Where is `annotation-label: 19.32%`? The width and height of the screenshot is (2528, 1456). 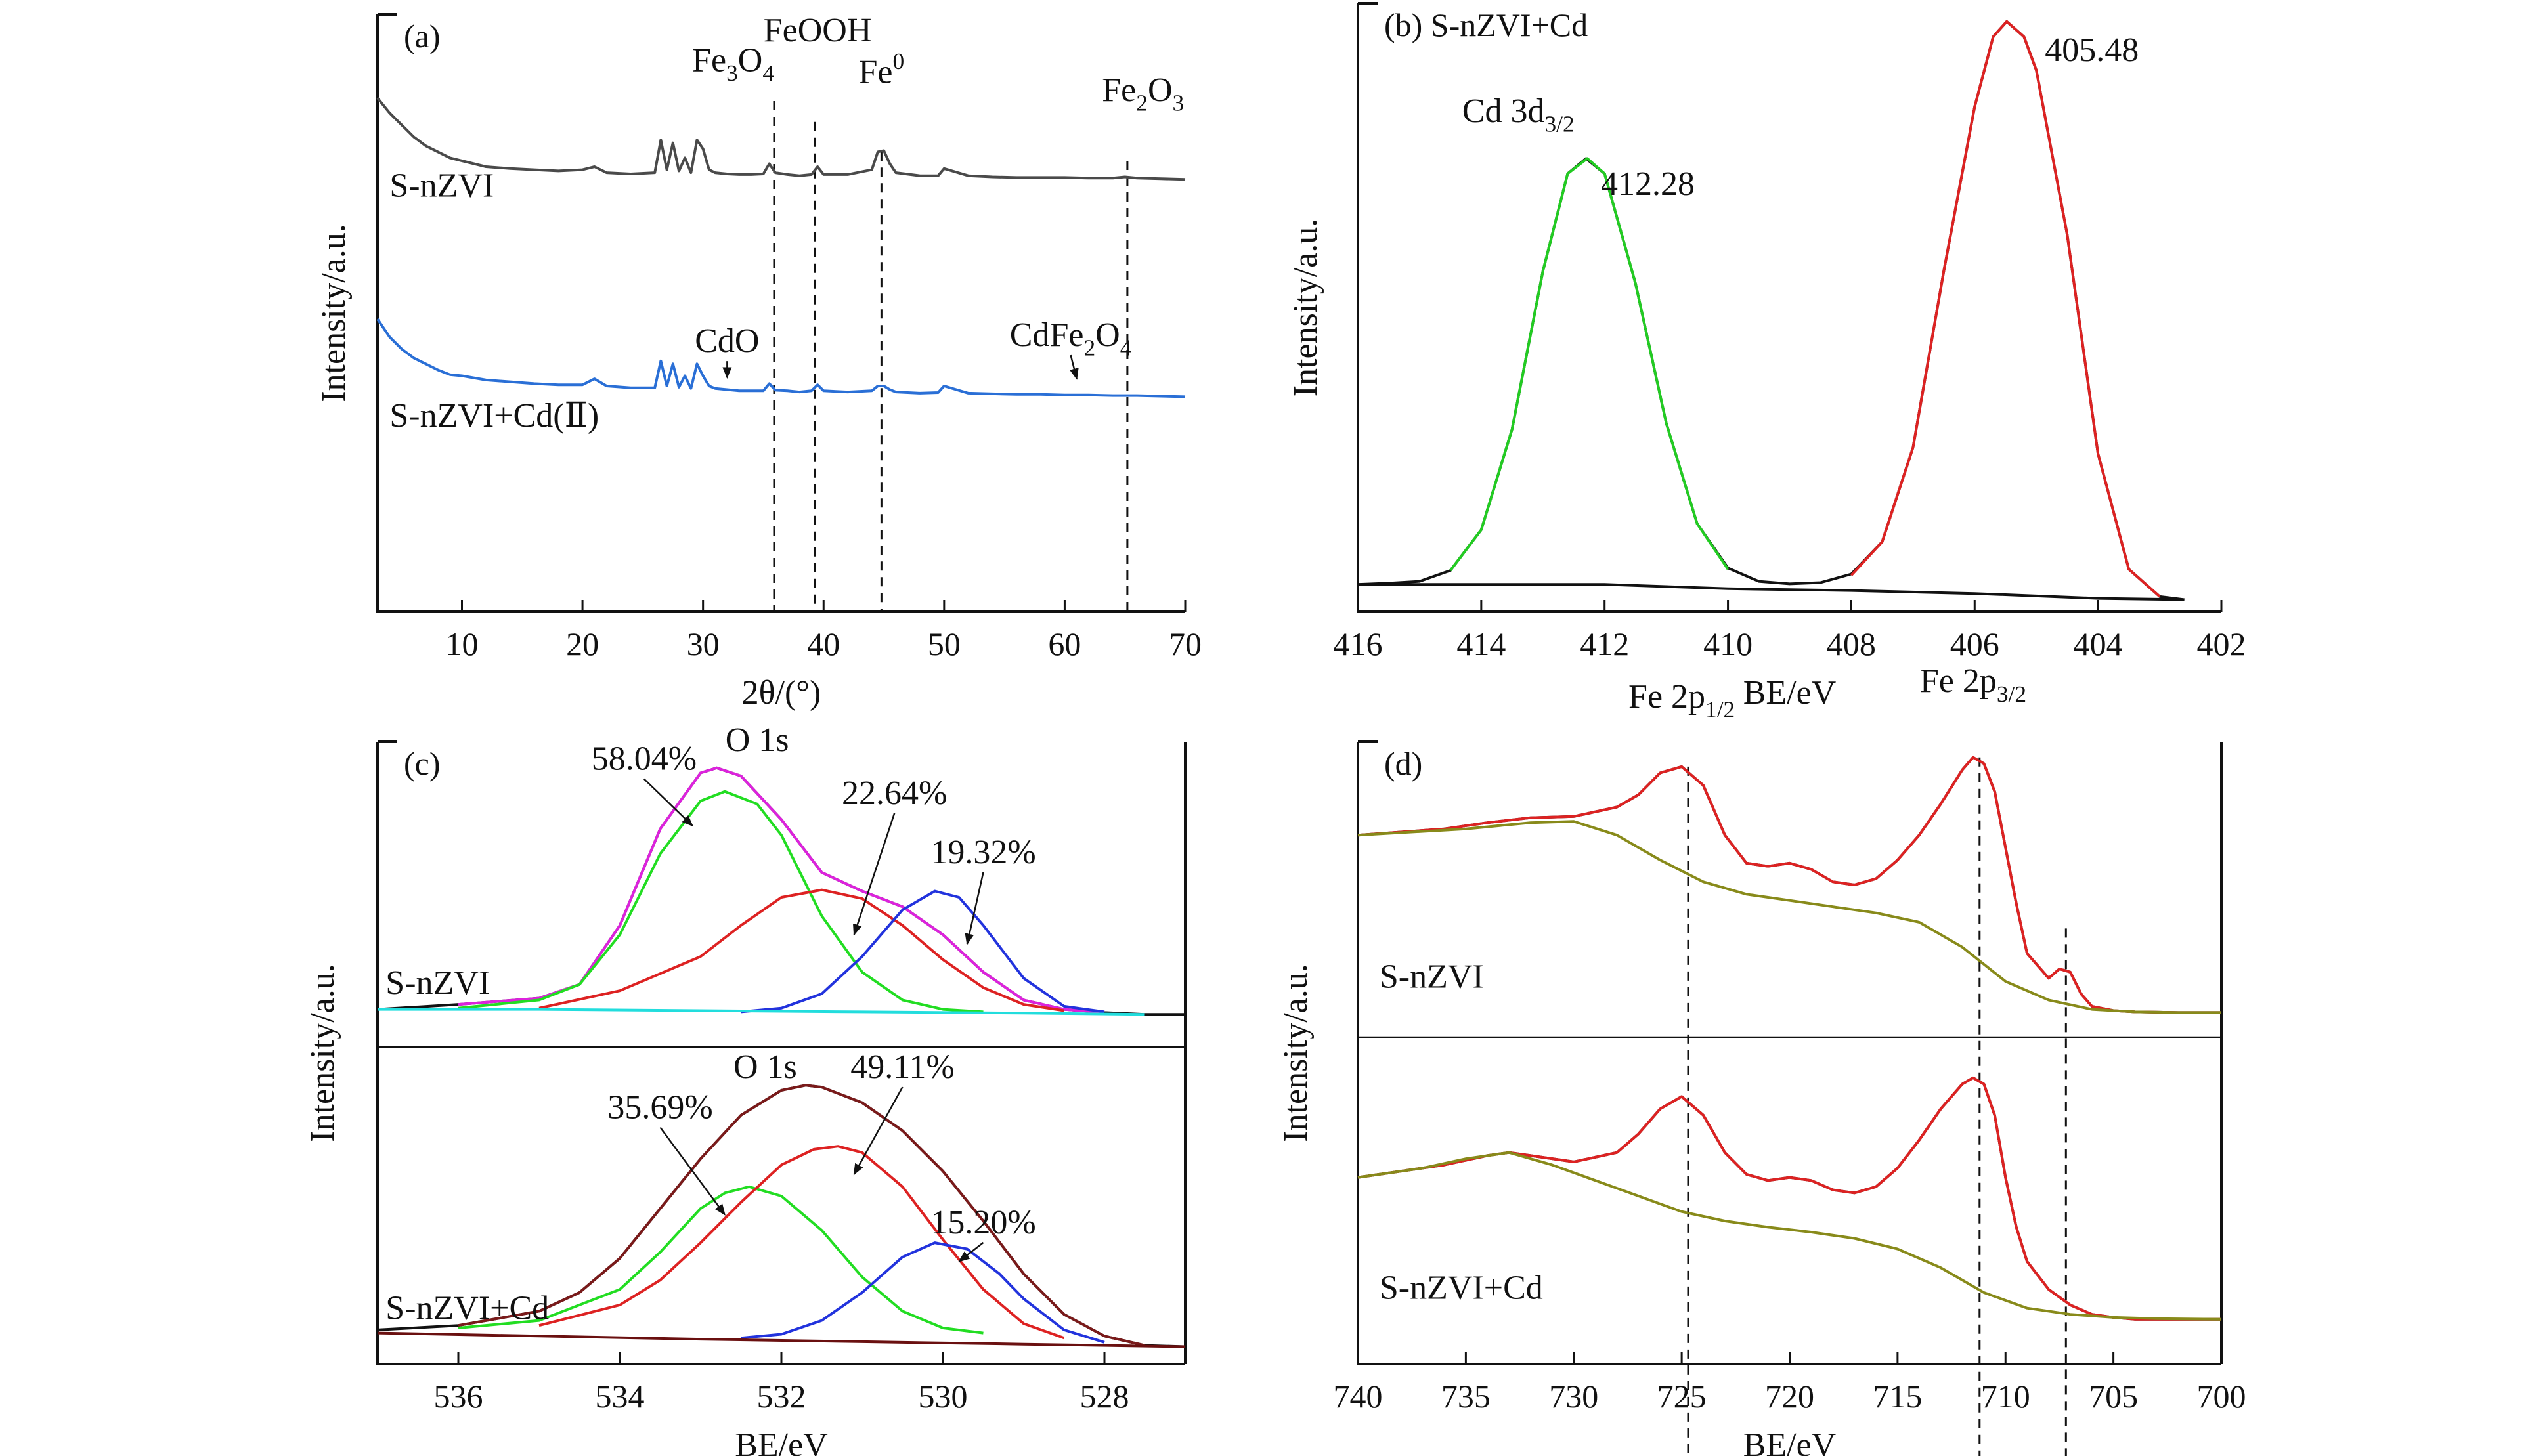
annotation-label: 19.32% is located at coordinates (983, 852).